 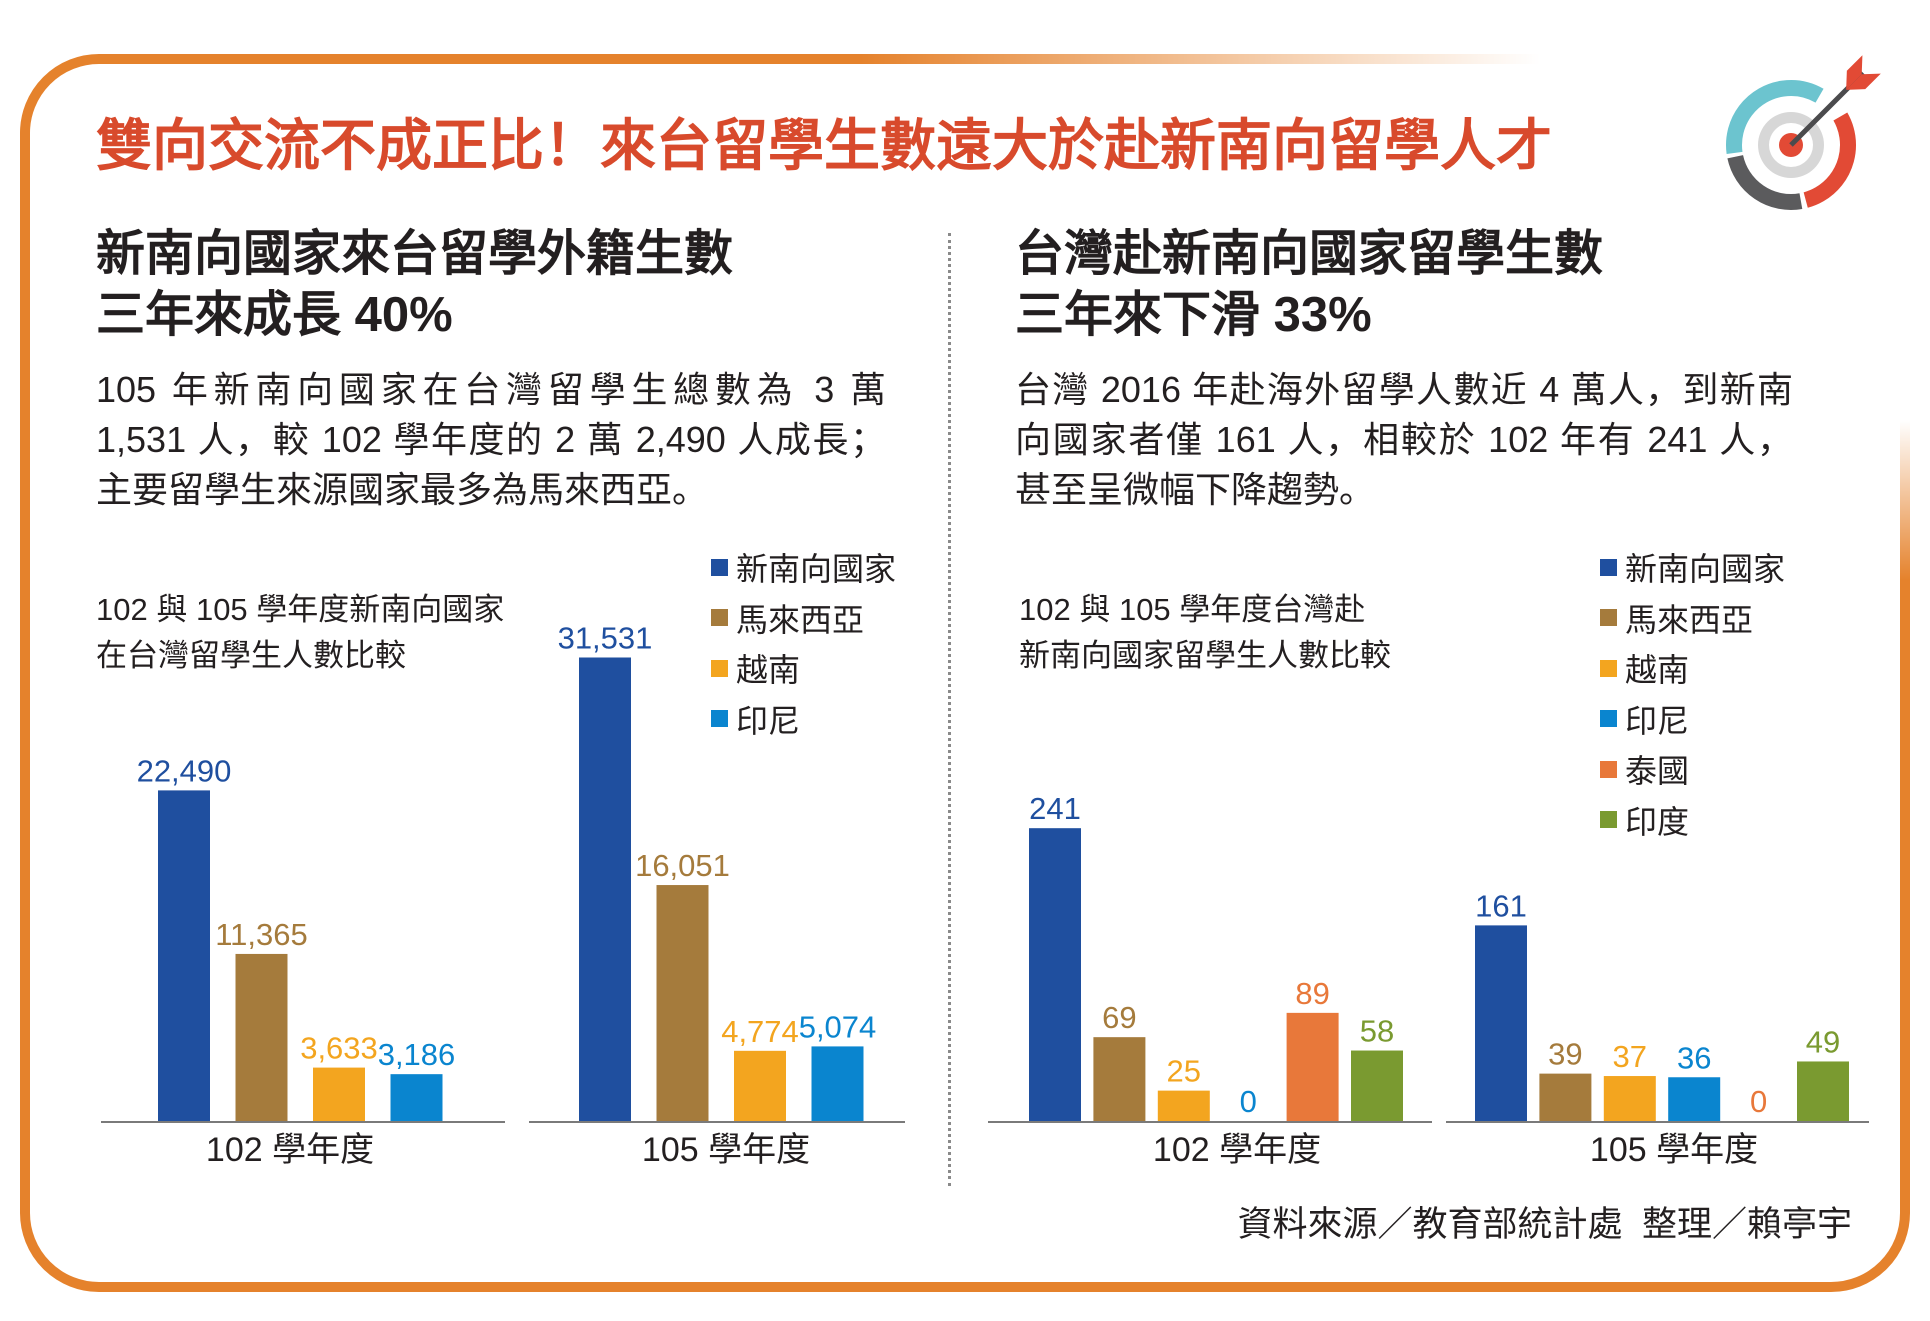 What do you see at coordinates (184, 770) in the screenshot?
I see `value-label-series-0-category-0: 22,490` at bounding box center [184, 770].